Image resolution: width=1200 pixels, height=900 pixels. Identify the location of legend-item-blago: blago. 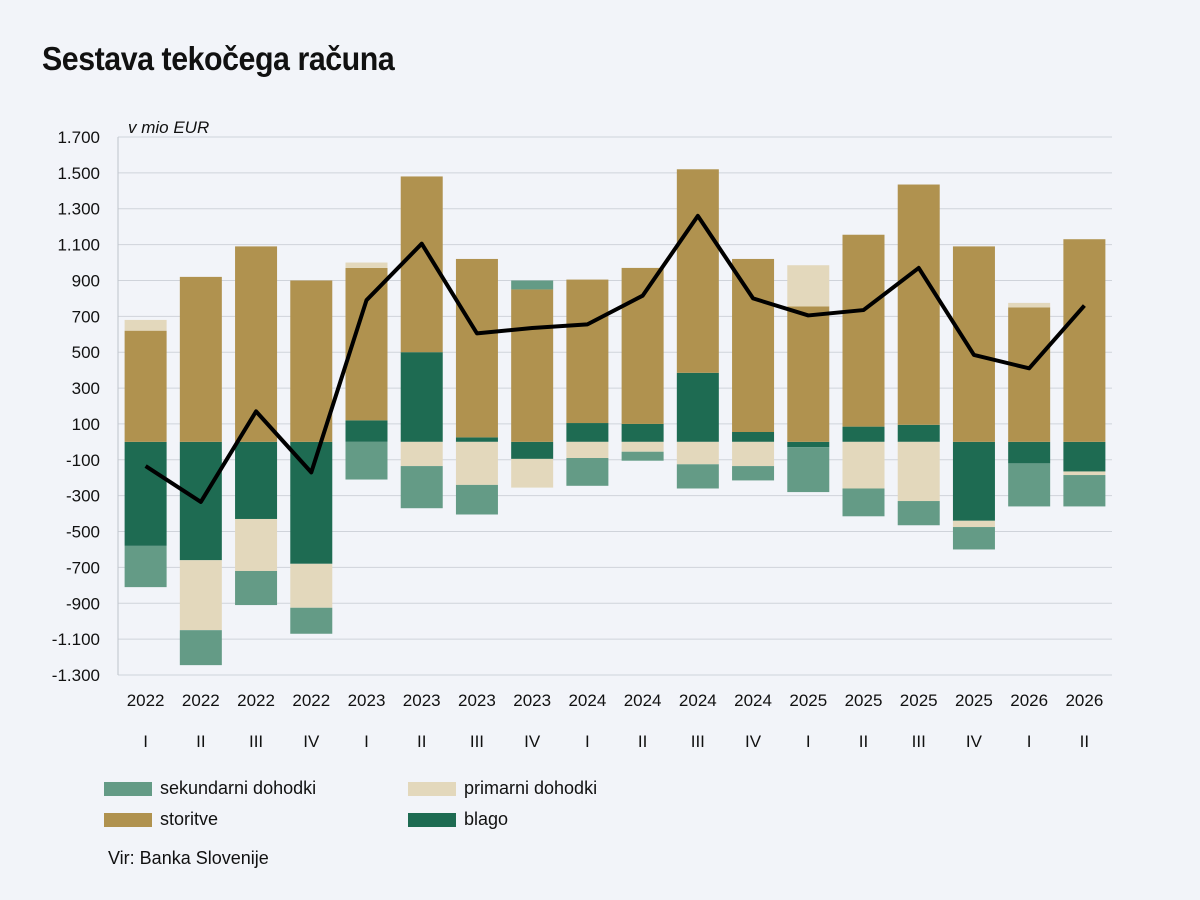
(458, 819).